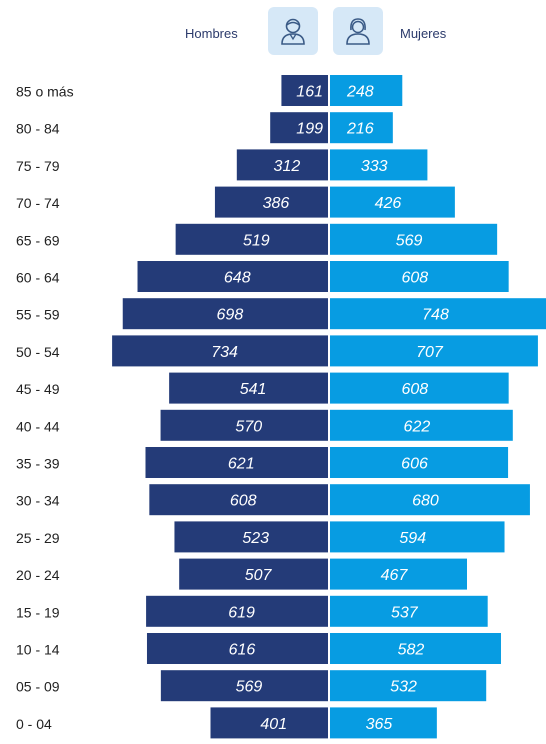 The width and height of the screenshot is (546, 744). Describe the element at coordinates (249, 687) in the screenshot. I see `bar-label-men: 569` at that location.